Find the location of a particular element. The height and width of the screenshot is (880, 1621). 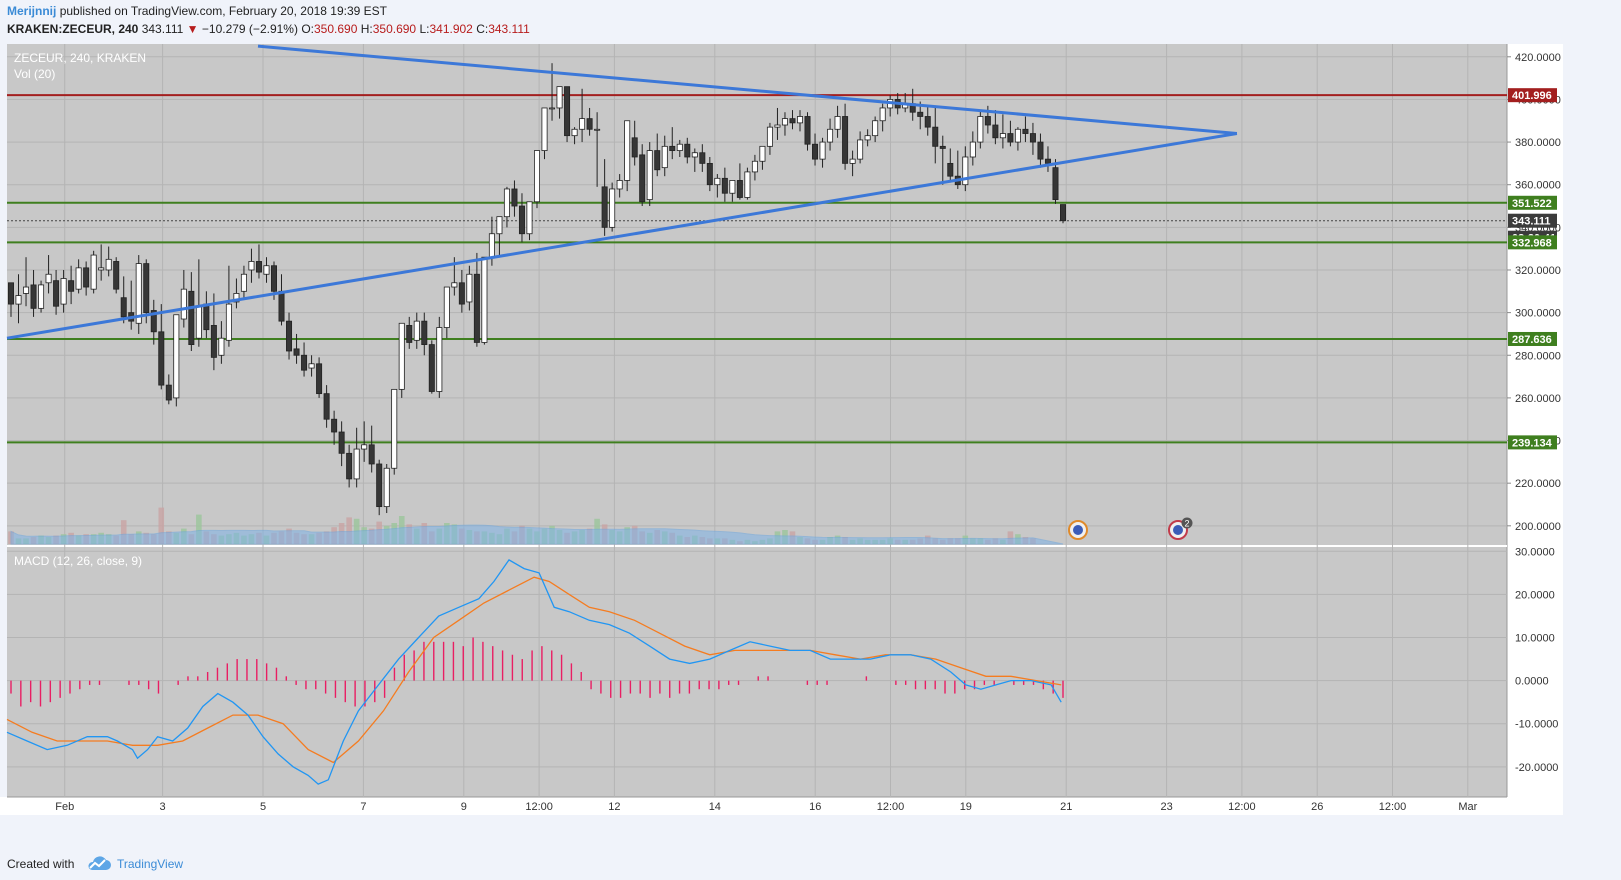

close-label: C: is located at coordinates (482, 29).